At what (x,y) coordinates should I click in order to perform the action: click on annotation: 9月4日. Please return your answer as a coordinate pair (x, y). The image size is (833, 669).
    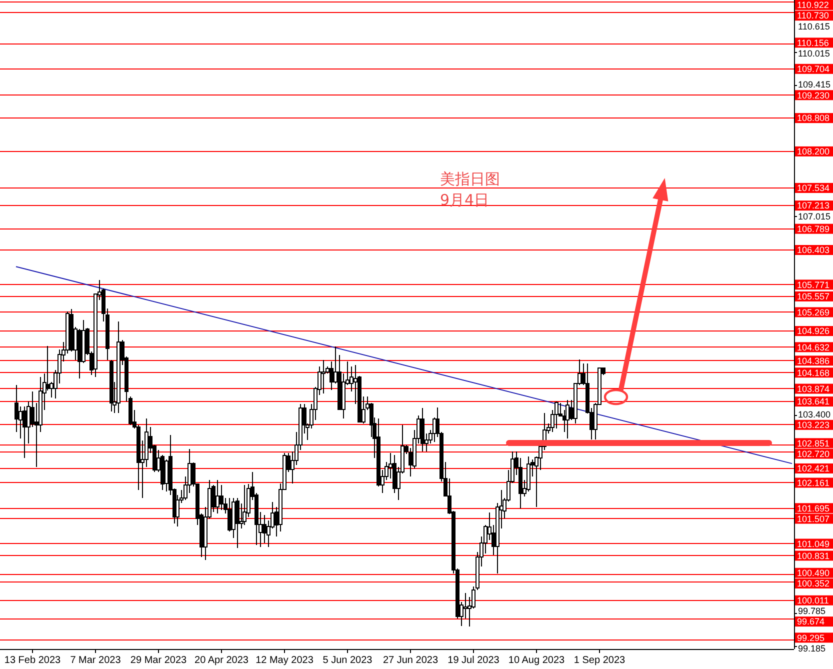
    Looking at the image, I should click on (465, 200).